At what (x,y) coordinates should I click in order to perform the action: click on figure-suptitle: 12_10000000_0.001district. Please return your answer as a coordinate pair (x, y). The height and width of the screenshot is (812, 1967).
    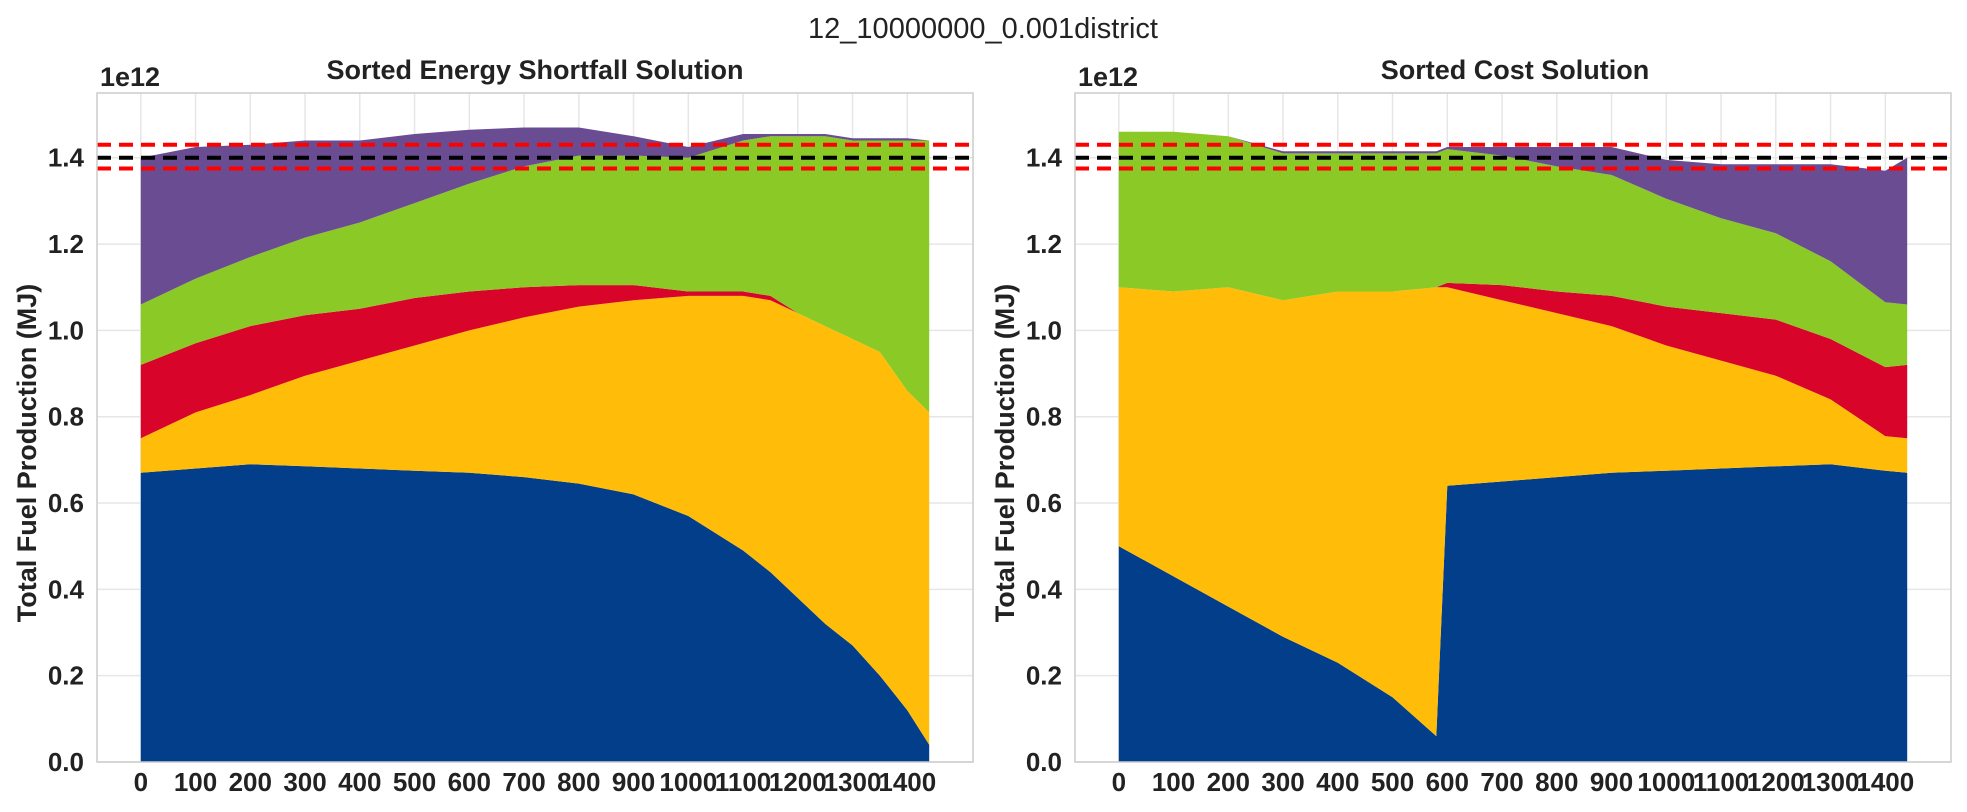
    Looking at the image, I should click on (983, 29).